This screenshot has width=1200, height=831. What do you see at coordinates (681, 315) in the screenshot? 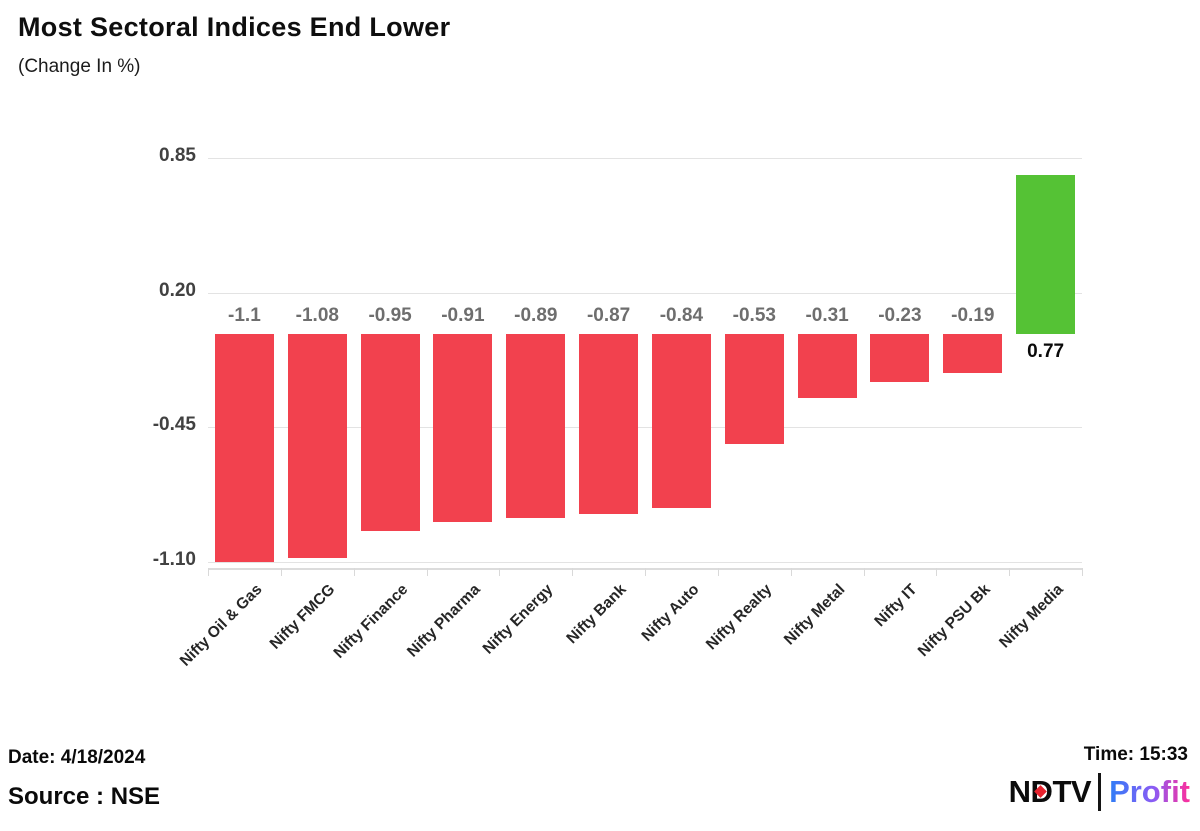
I see `bar-value-label: -0.84` at bounding box center [681, 315].